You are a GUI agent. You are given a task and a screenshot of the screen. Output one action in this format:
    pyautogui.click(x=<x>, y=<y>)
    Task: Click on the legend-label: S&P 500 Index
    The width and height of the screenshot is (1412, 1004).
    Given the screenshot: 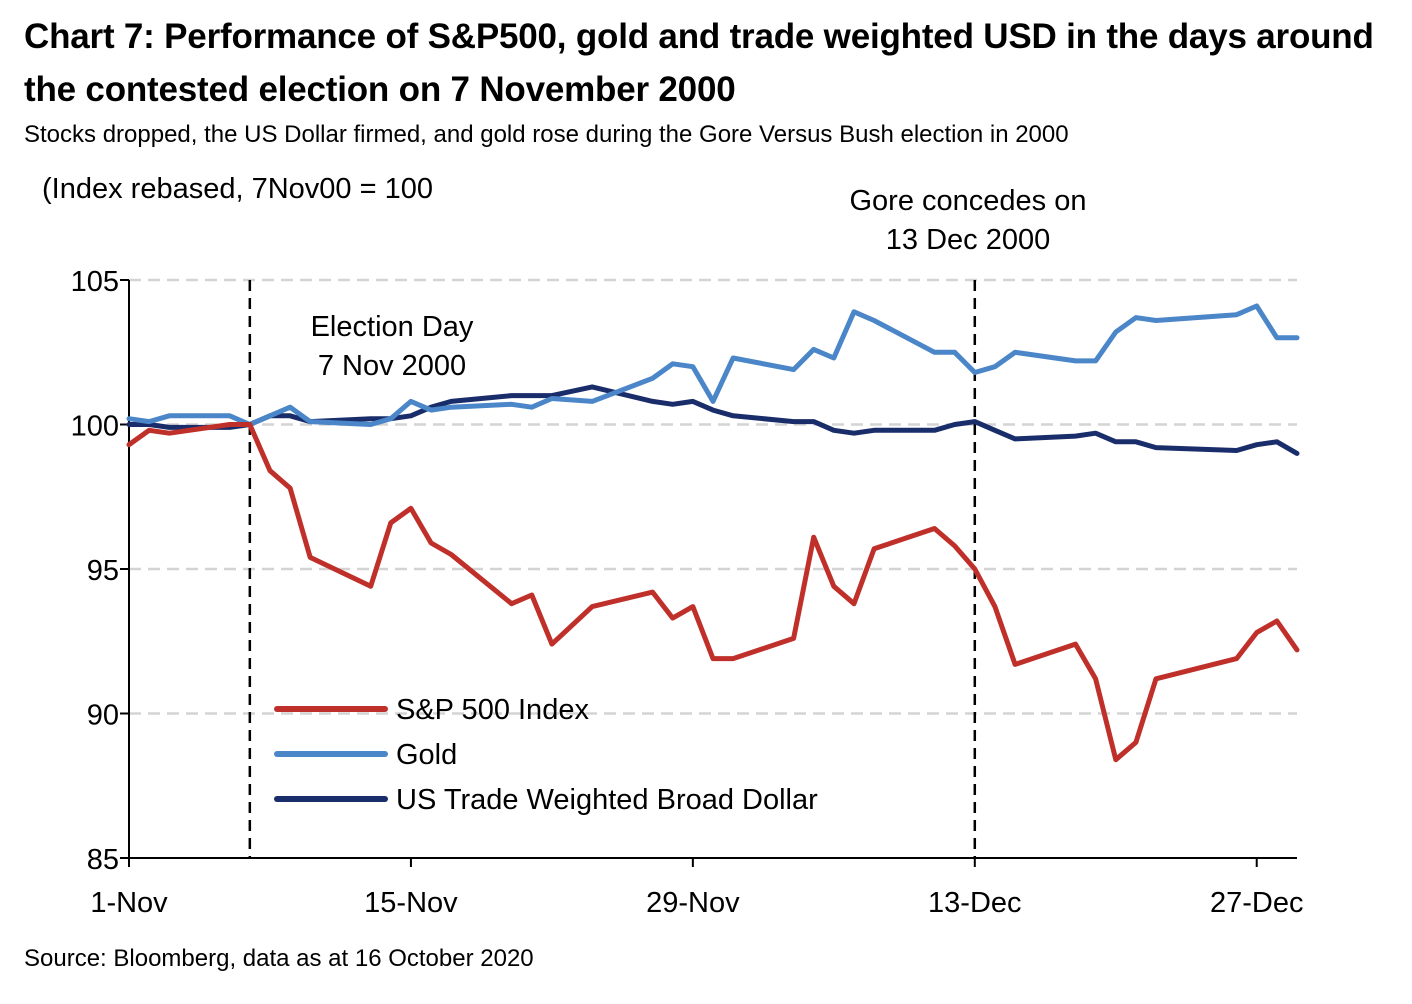 What is the action you would take?
    pyautogui.click(x=492, y=710)
    